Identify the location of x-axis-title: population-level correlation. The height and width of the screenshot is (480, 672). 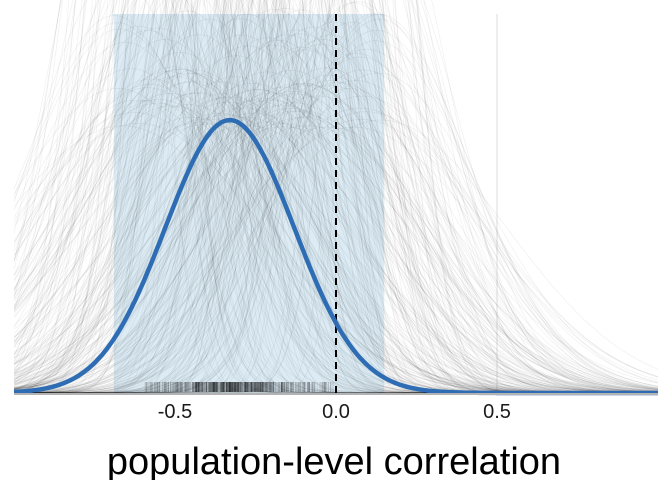
(334, 460).